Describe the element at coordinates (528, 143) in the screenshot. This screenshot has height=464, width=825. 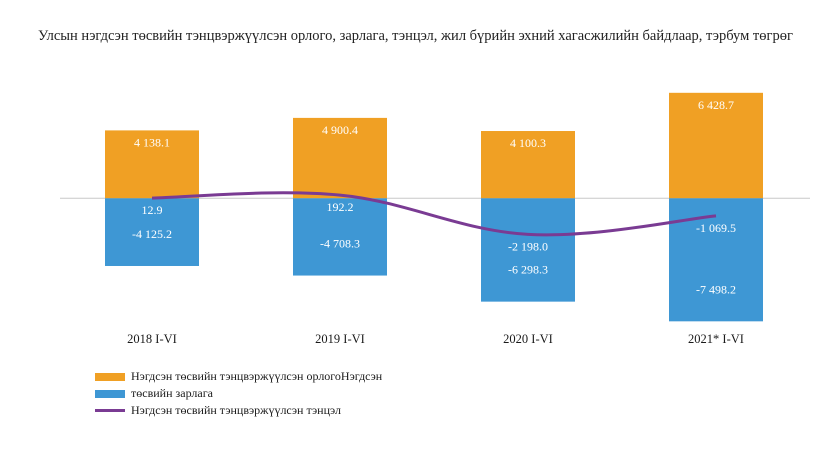
I see `income-data-label: 4 100.3` at that location.